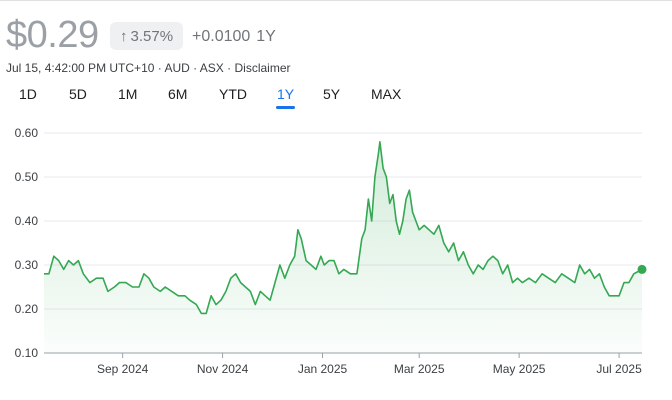 This screenshot has height=400, width=672. I want to click on x-tick-label: Sep 2024, so click(123, 369).